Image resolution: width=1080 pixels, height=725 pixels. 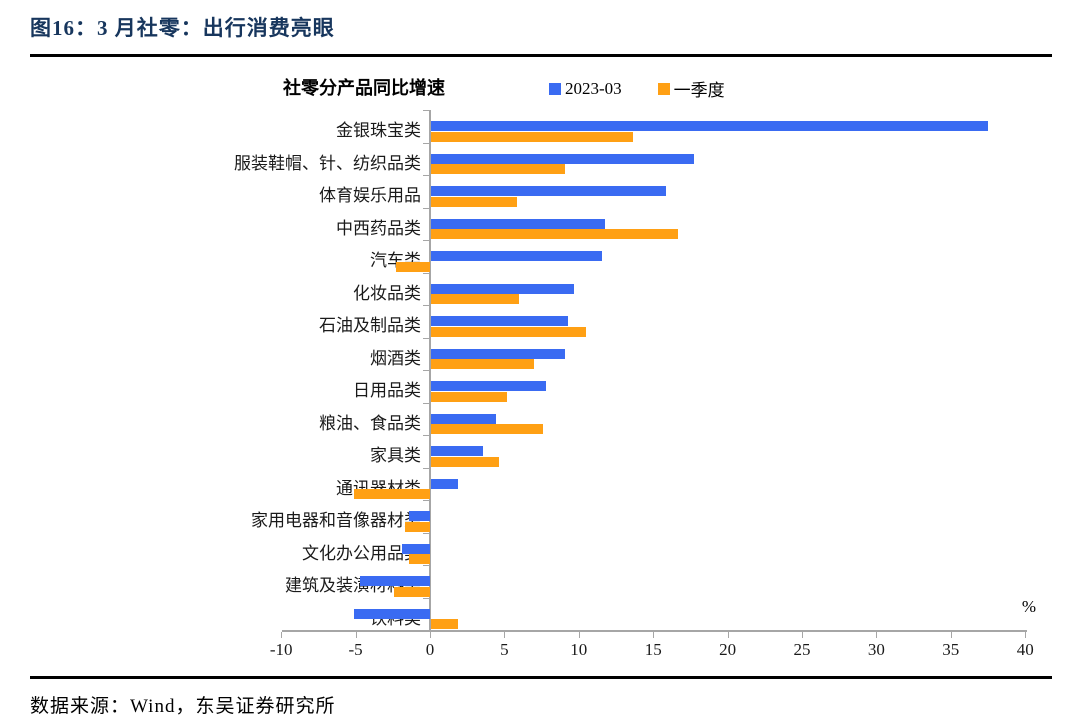 I want to click on legend-label: 一季度, so click(x=699, y=90).